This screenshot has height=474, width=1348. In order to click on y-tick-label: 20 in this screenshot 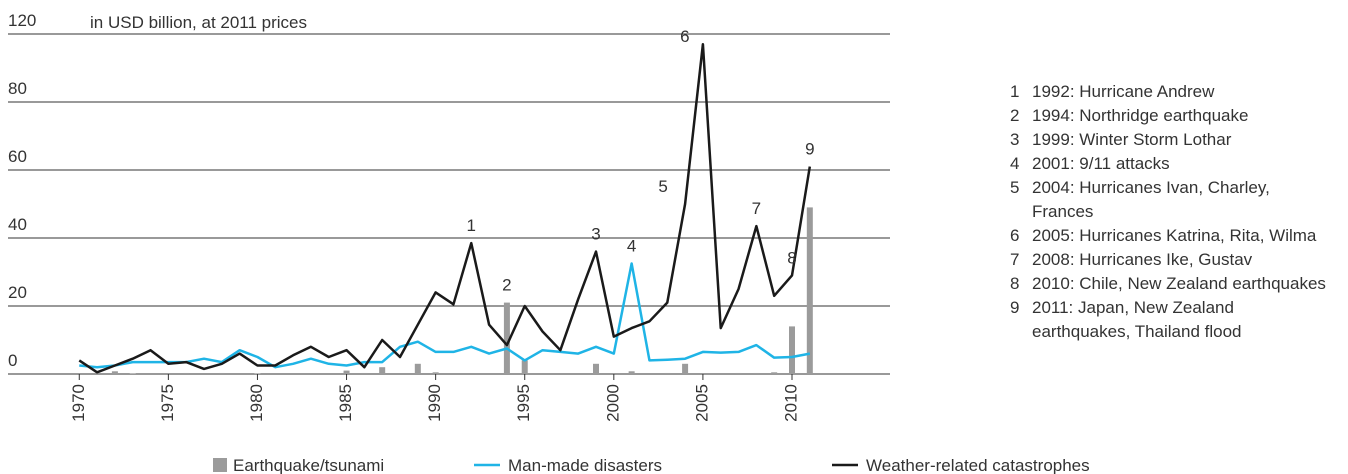, I will do `click(17, 292)`.